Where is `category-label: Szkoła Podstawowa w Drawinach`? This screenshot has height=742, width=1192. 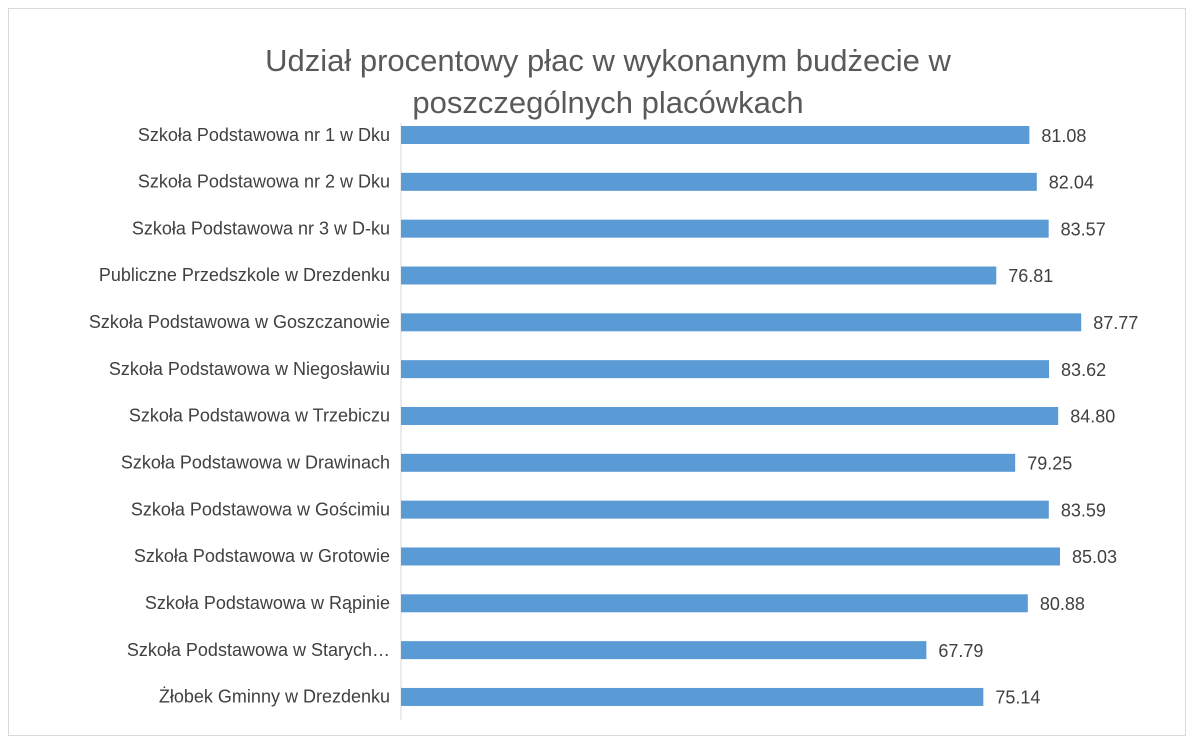 category-label: Szkoła Podstawowa w Drawinach is located at coordinates (255, 463).